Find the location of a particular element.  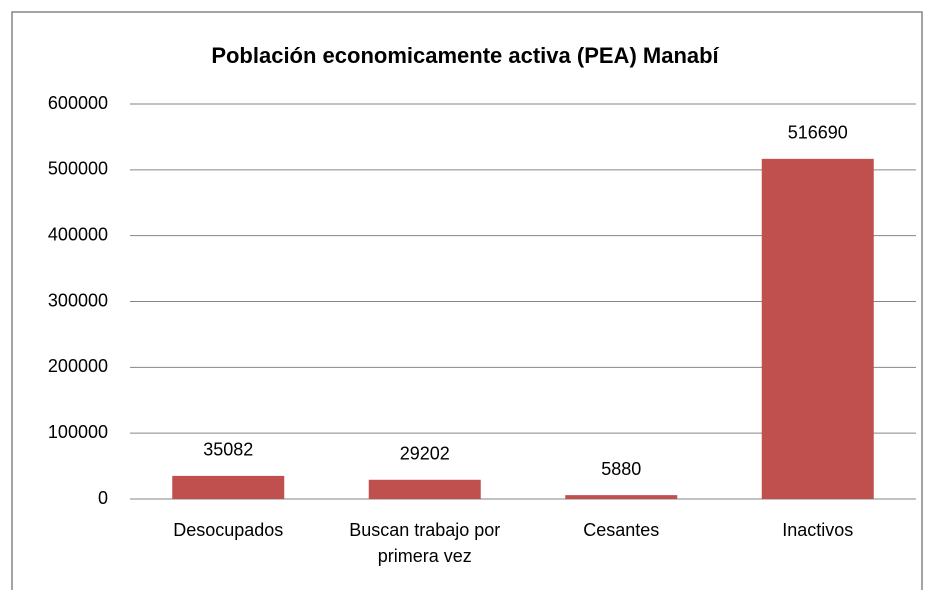

x-tick-label: Cesantes is located at coordinates (621, 530).